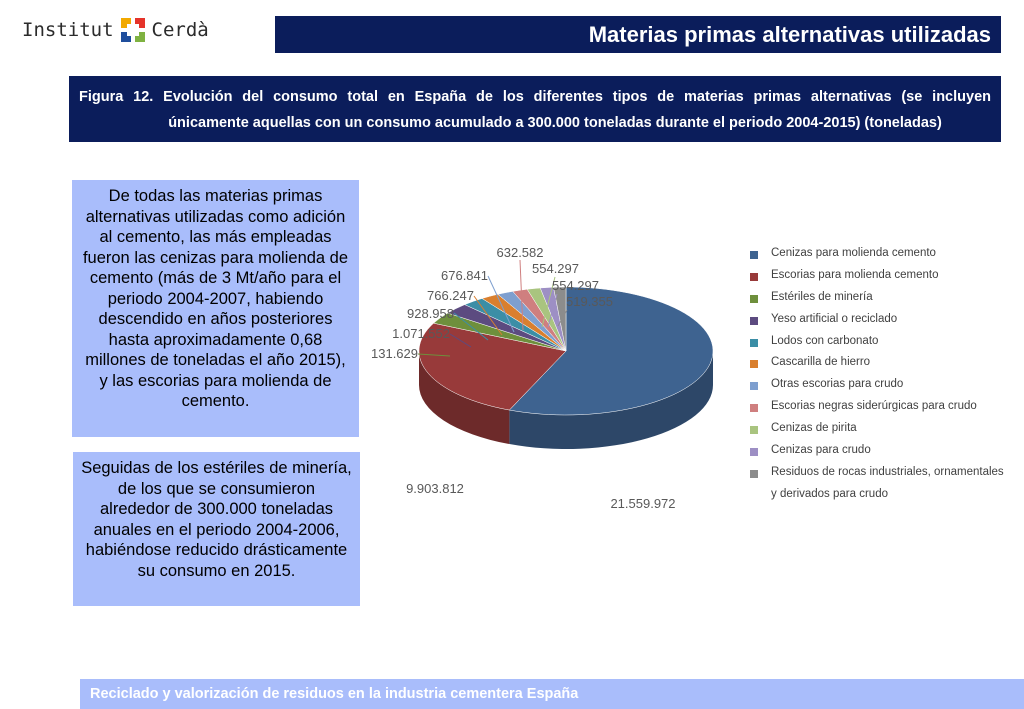 Image resolution: width=1024 pixels, height=709 pixels. I want to click on legend-label: Lodos con carbonato, so click(824, 342).